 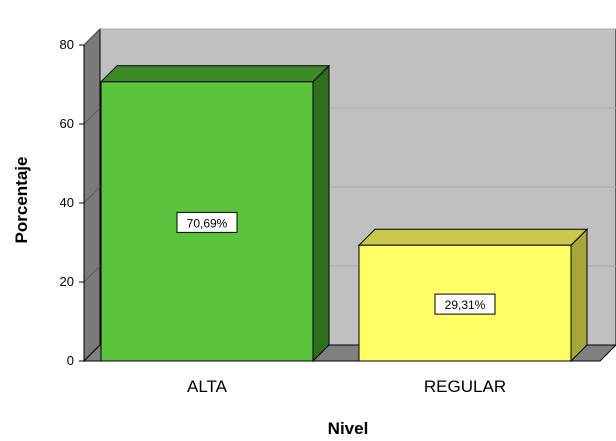 What do you see at coordinates (67, 202) in the screenshot?
I see `y-tick-label: 40` at bounding box center [67, 202].